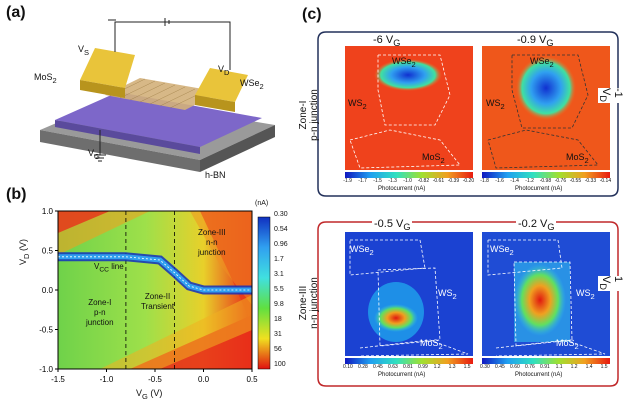 This screenshot has width=639, height=405. I want to click on map-colorbar-tick: -0.33, so click(590, 181).